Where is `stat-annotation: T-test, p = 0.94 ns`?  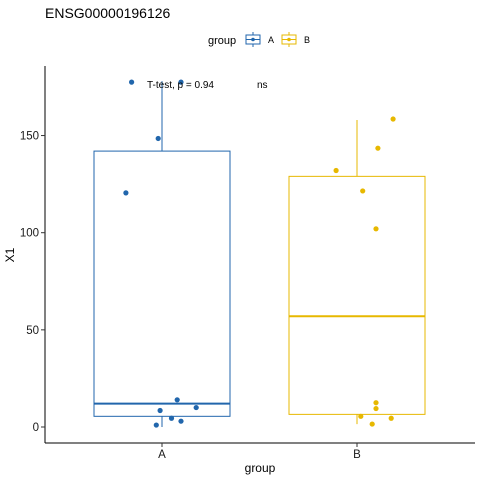
stat-annotation: T-test, p = 0.94 ns is located at coordinates (207, 85).